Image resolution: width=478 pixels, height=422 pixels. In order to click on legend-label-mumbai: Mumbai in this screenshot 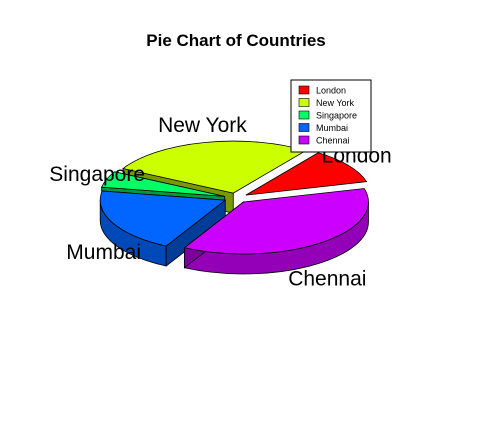, I will do `click(332, 128)`.